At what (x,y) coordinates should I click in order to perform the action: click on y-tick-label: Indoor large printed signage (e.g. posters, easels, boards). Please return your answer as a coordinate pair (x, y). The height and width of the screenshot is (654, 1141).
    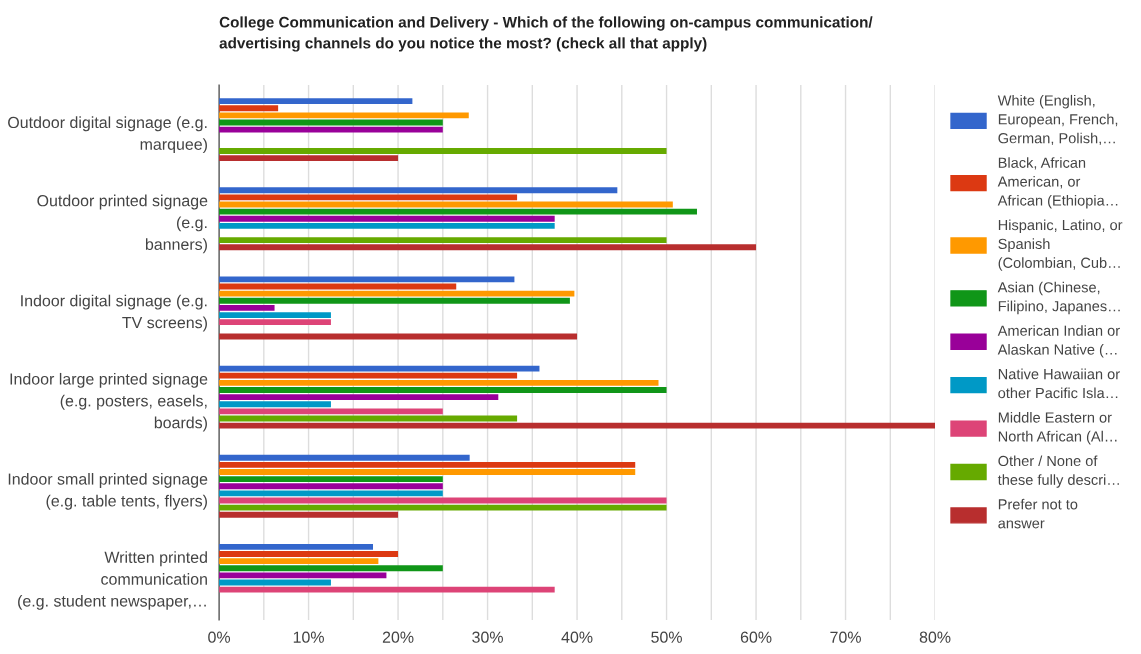
    Looking at the image, I should click on (109, 402).